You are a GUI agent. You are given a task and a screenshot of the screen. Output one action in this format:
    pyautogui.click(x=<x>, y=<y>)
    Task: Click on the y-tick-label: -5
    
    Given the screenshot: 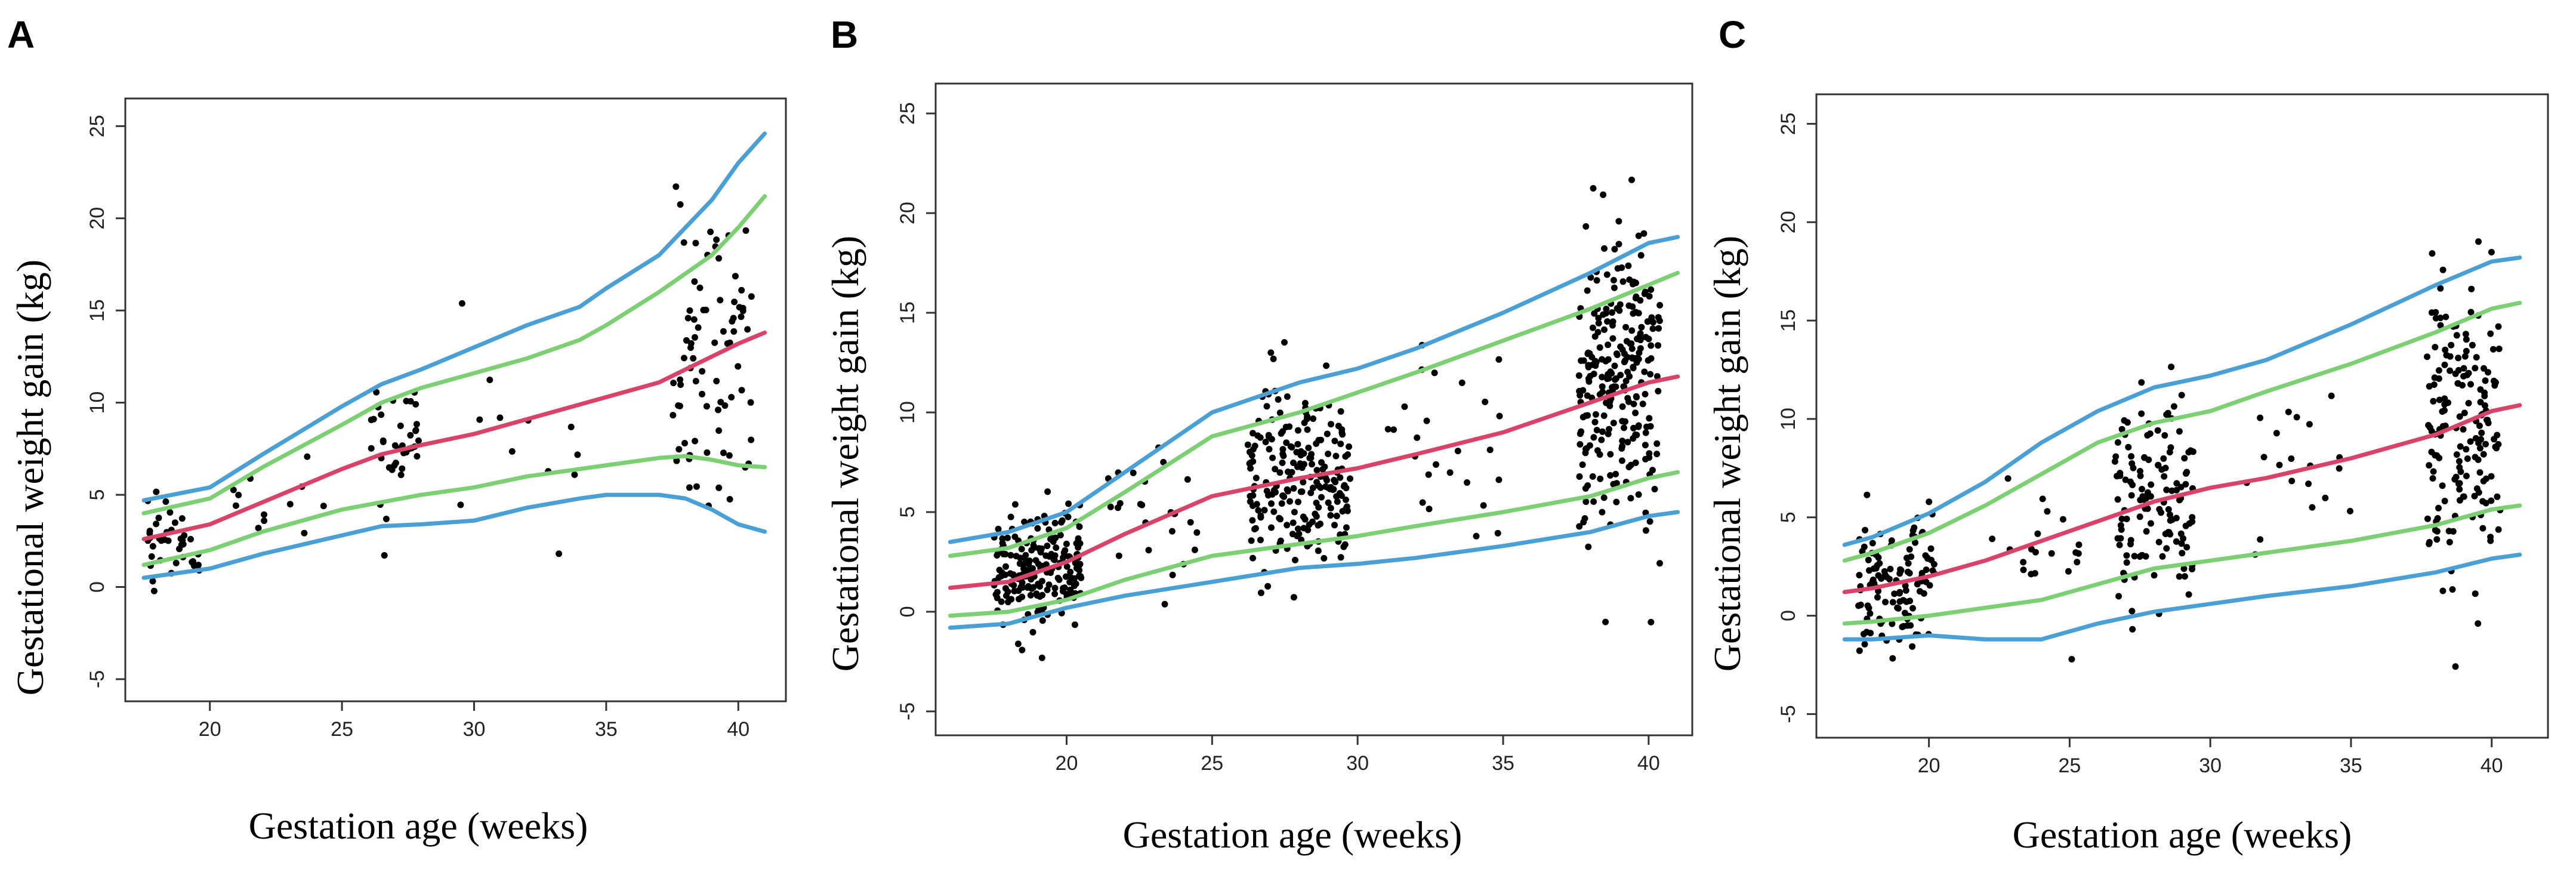 What is the action you would take?
    pyautogui.click(x=1789, y=714)
    